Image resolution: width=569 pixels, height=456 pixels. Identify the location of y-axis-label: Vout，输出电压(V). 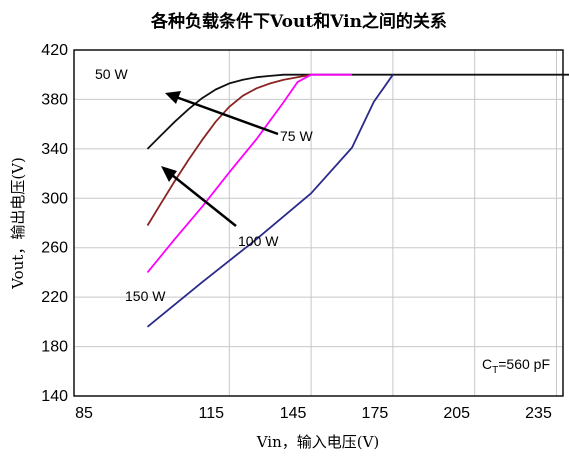
(18, 223).